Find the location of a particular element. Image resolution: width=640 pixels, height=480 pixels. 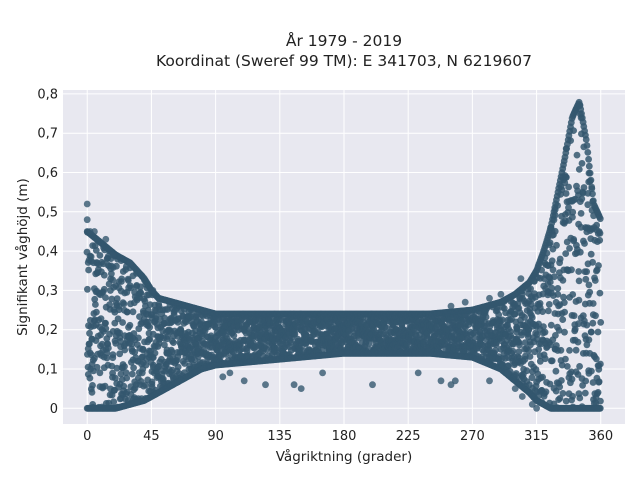

x-tick-label: 225 is located at coordinates (408, 436).